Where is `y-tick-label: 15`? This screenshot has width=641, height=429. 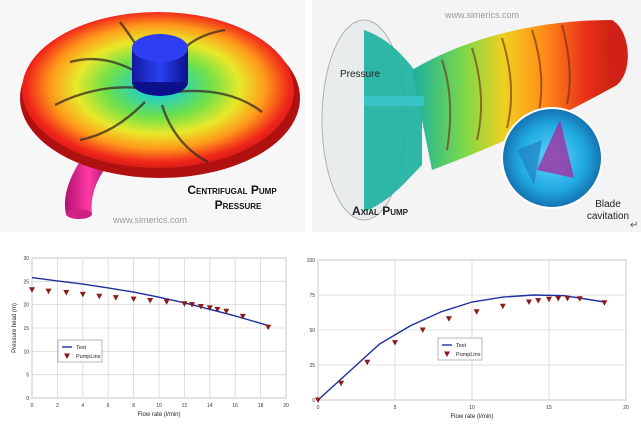 y-tick-label: 15 is located at coordinates (26, 329).